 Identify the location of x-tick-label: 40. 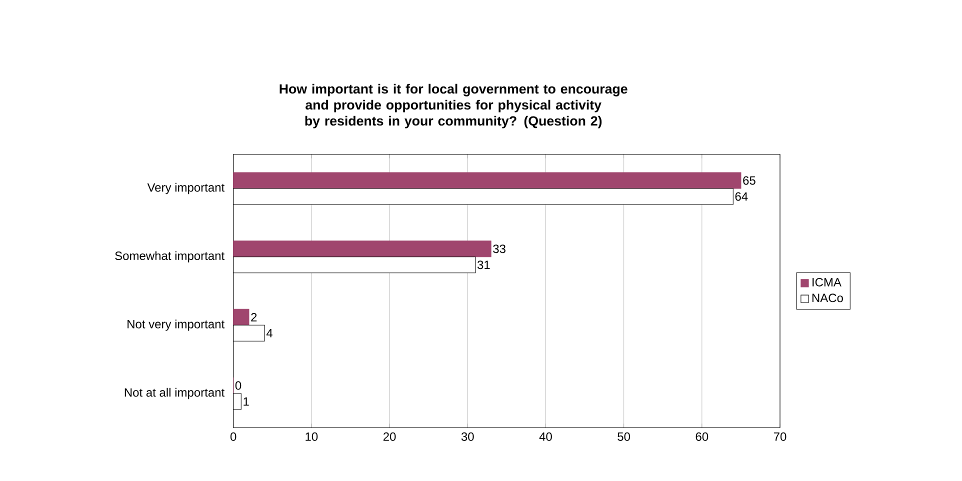
(545, 436).